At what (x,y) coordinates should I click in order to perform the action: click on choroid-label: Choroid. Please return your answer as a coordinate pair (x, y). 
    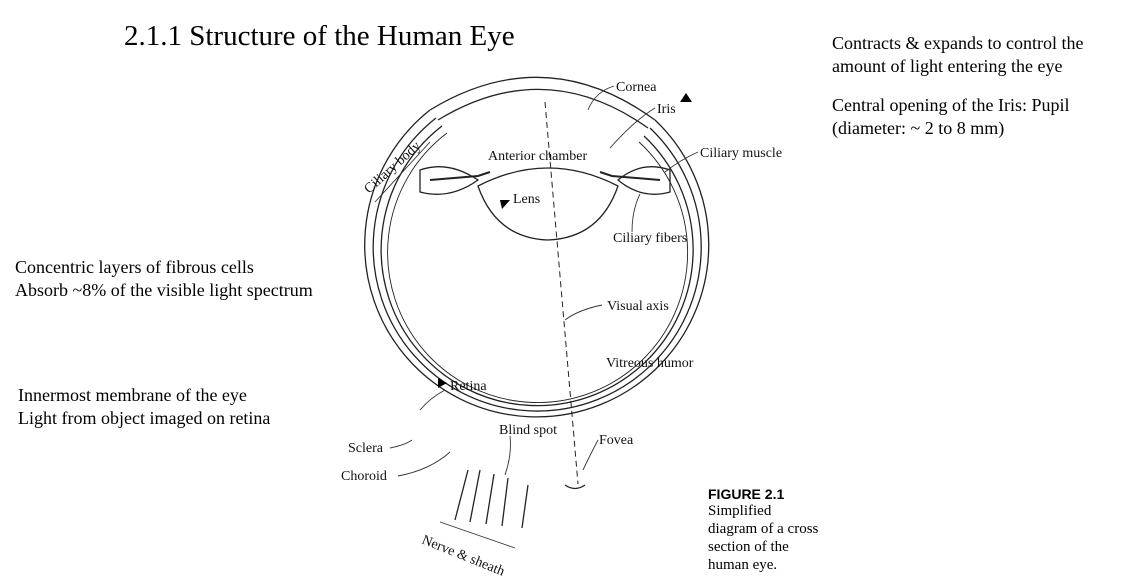
    Looking at the image, I should click on (364, 476).